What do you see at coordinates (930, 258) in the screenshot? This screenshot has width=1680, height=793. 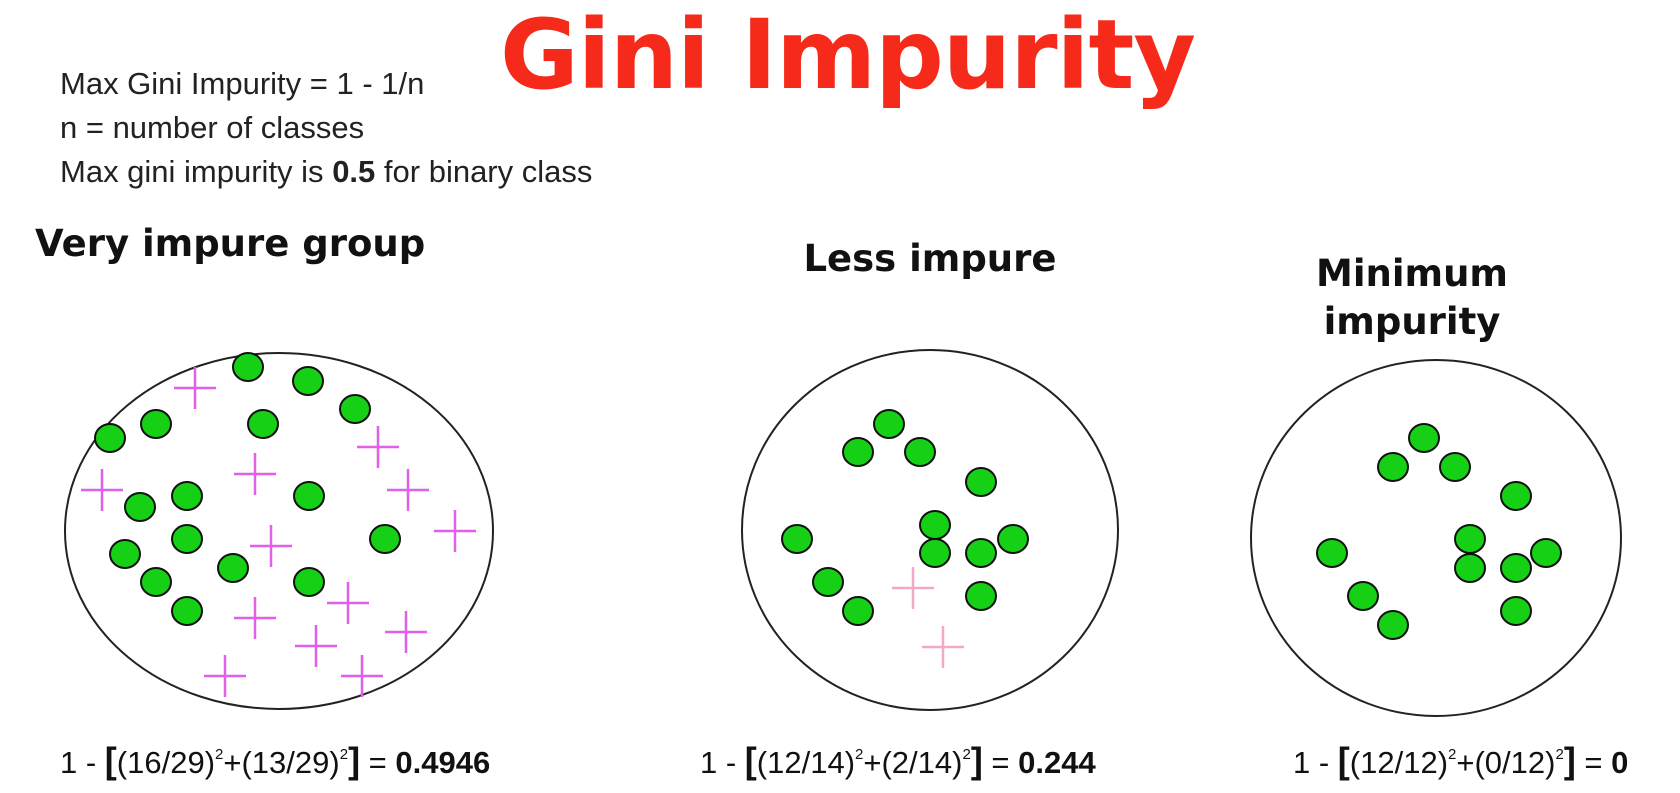 I see `heading-less-impure: Less impure` at bounding box center [930, 258].